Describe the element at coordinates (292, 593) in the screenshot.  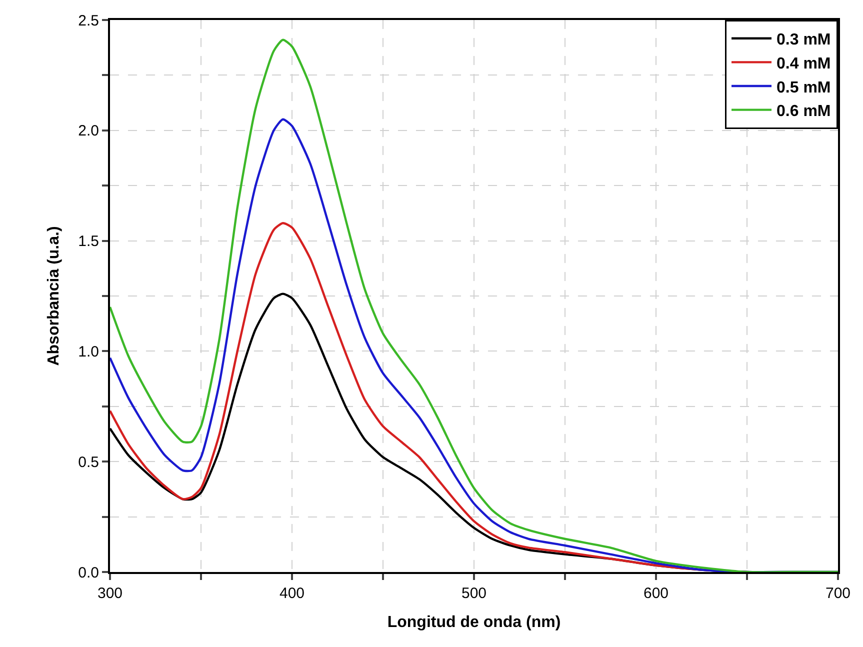
I see `x-tick-label: 400` at that location.